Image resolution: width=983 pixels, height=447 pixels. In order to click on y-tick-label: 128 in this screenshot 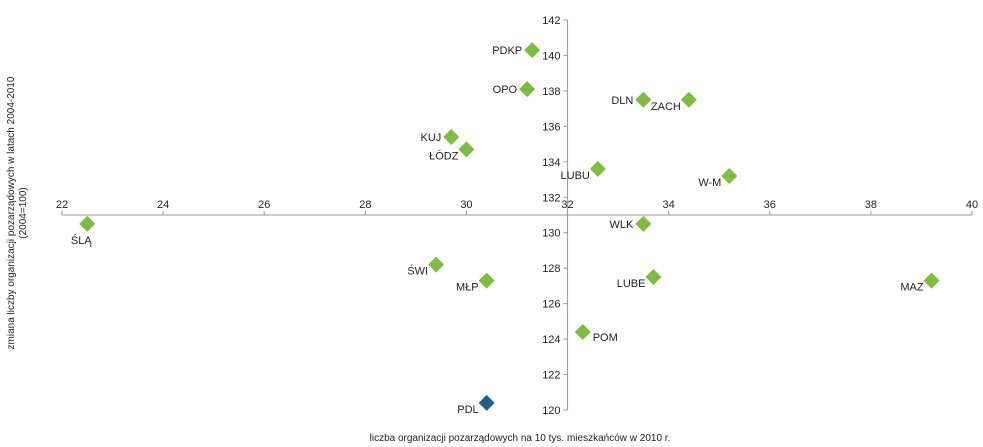, I will do `click(551, 269)`.